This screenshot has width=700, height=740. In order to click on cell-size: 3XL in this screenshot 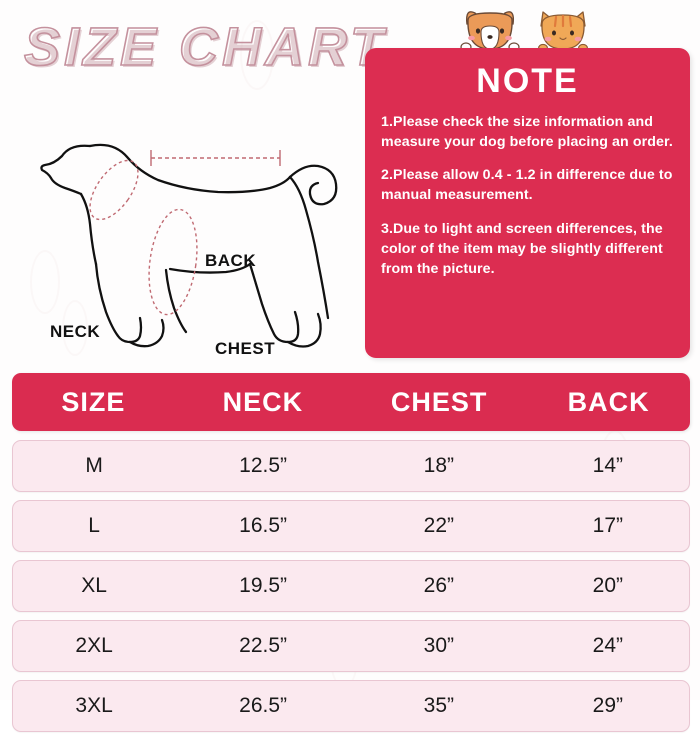, I will do `click(94, 705)`.